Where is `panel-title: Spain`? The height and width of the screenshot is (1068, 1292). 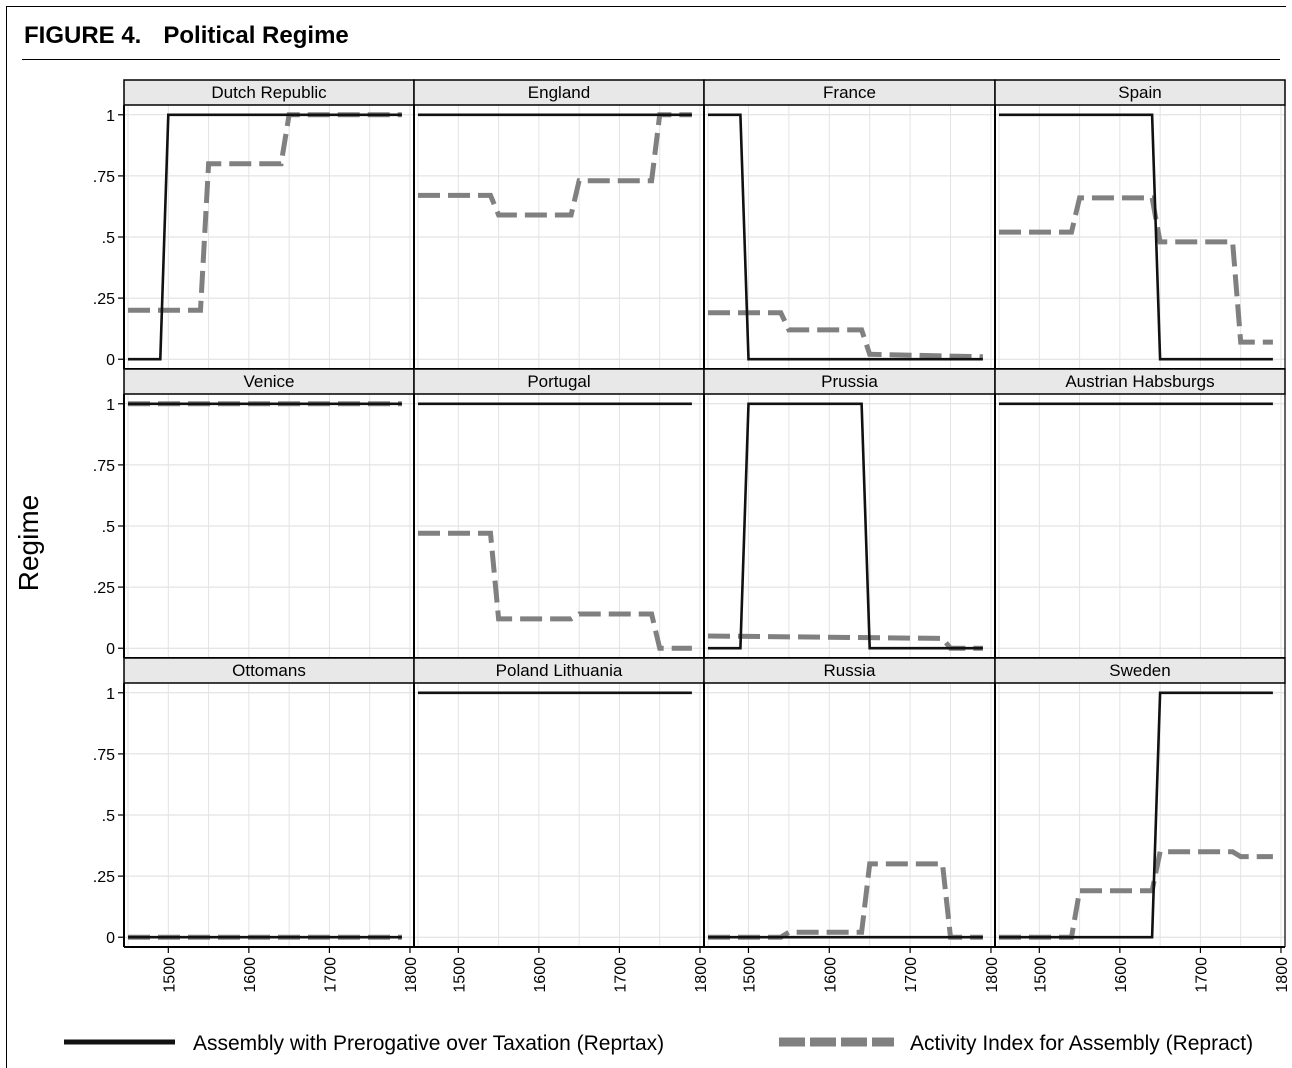 panel-title: Spain is located at coordinates (1139, 92).